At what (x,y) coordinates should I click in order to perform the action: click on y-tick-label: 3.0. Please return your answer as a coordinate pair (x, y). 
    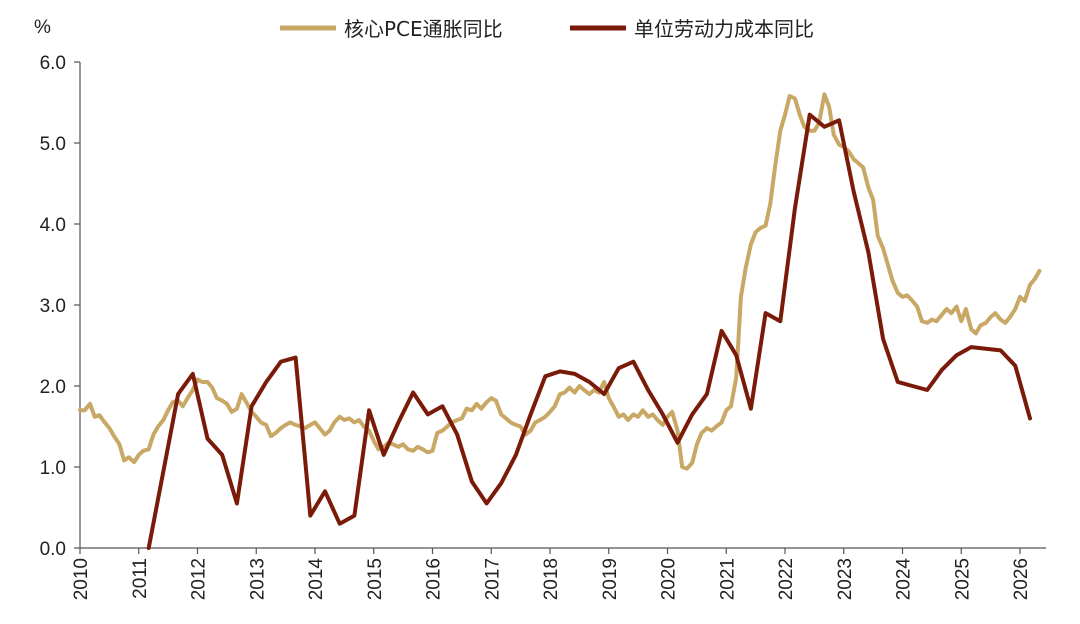
    Looking at the image, I should click on (53, 306).